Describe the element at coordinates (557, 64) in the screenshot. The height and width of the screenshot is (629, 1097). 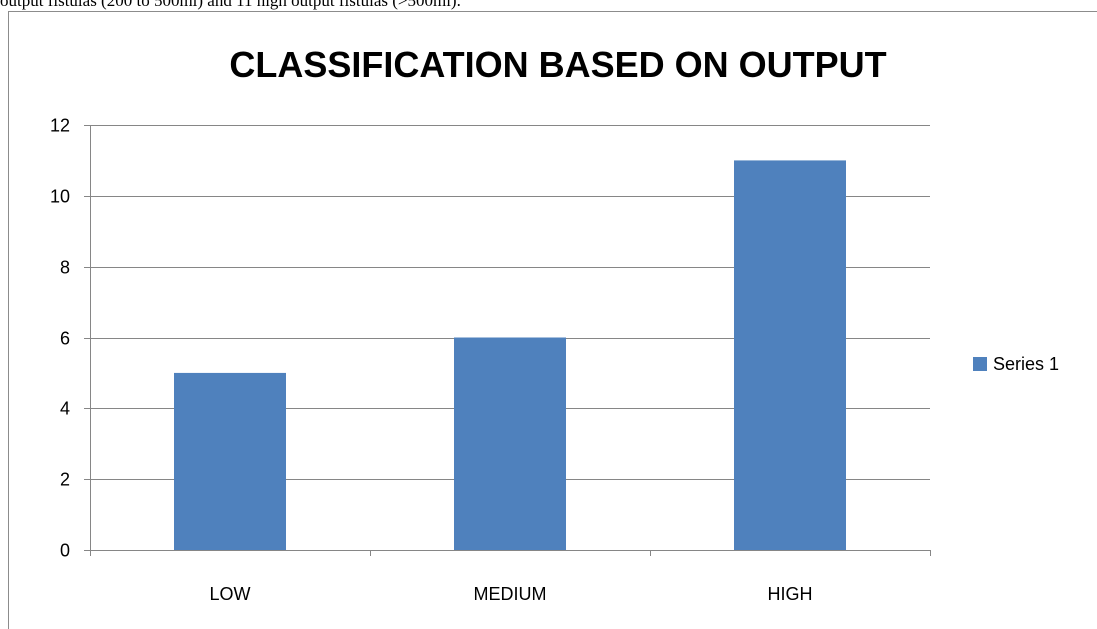
I see `chart-title: CLASSIFICATION BASED ON OUTPUT` at that location.